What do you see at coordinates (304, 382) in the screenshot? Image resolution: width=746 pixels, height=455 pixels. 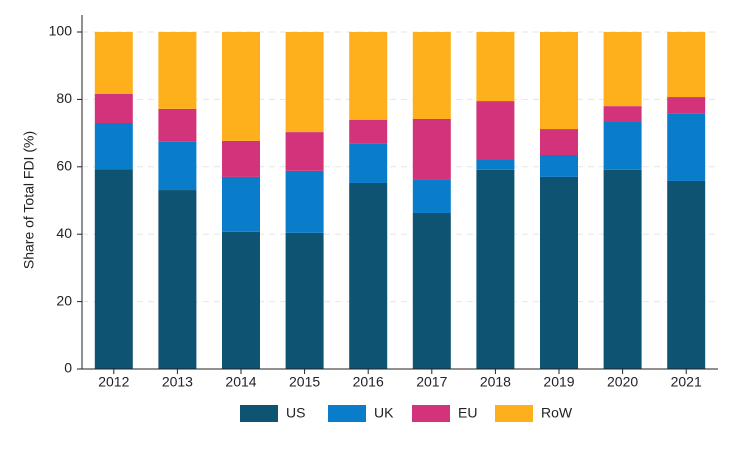 I see `x-tick-label: 2015` at bounding box center [304, 382].